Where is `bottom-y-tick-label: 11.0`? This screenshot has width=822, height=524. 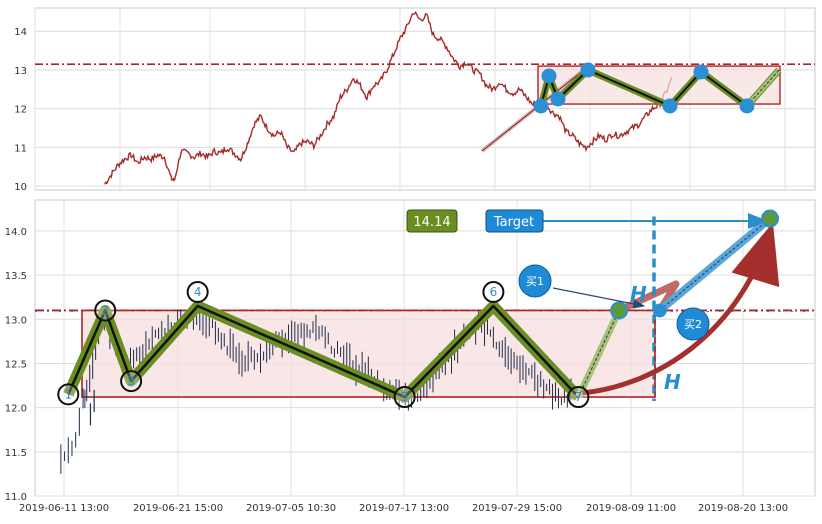 bottom-y-tick-label: 11.0 is located at coordinates (16, 497).